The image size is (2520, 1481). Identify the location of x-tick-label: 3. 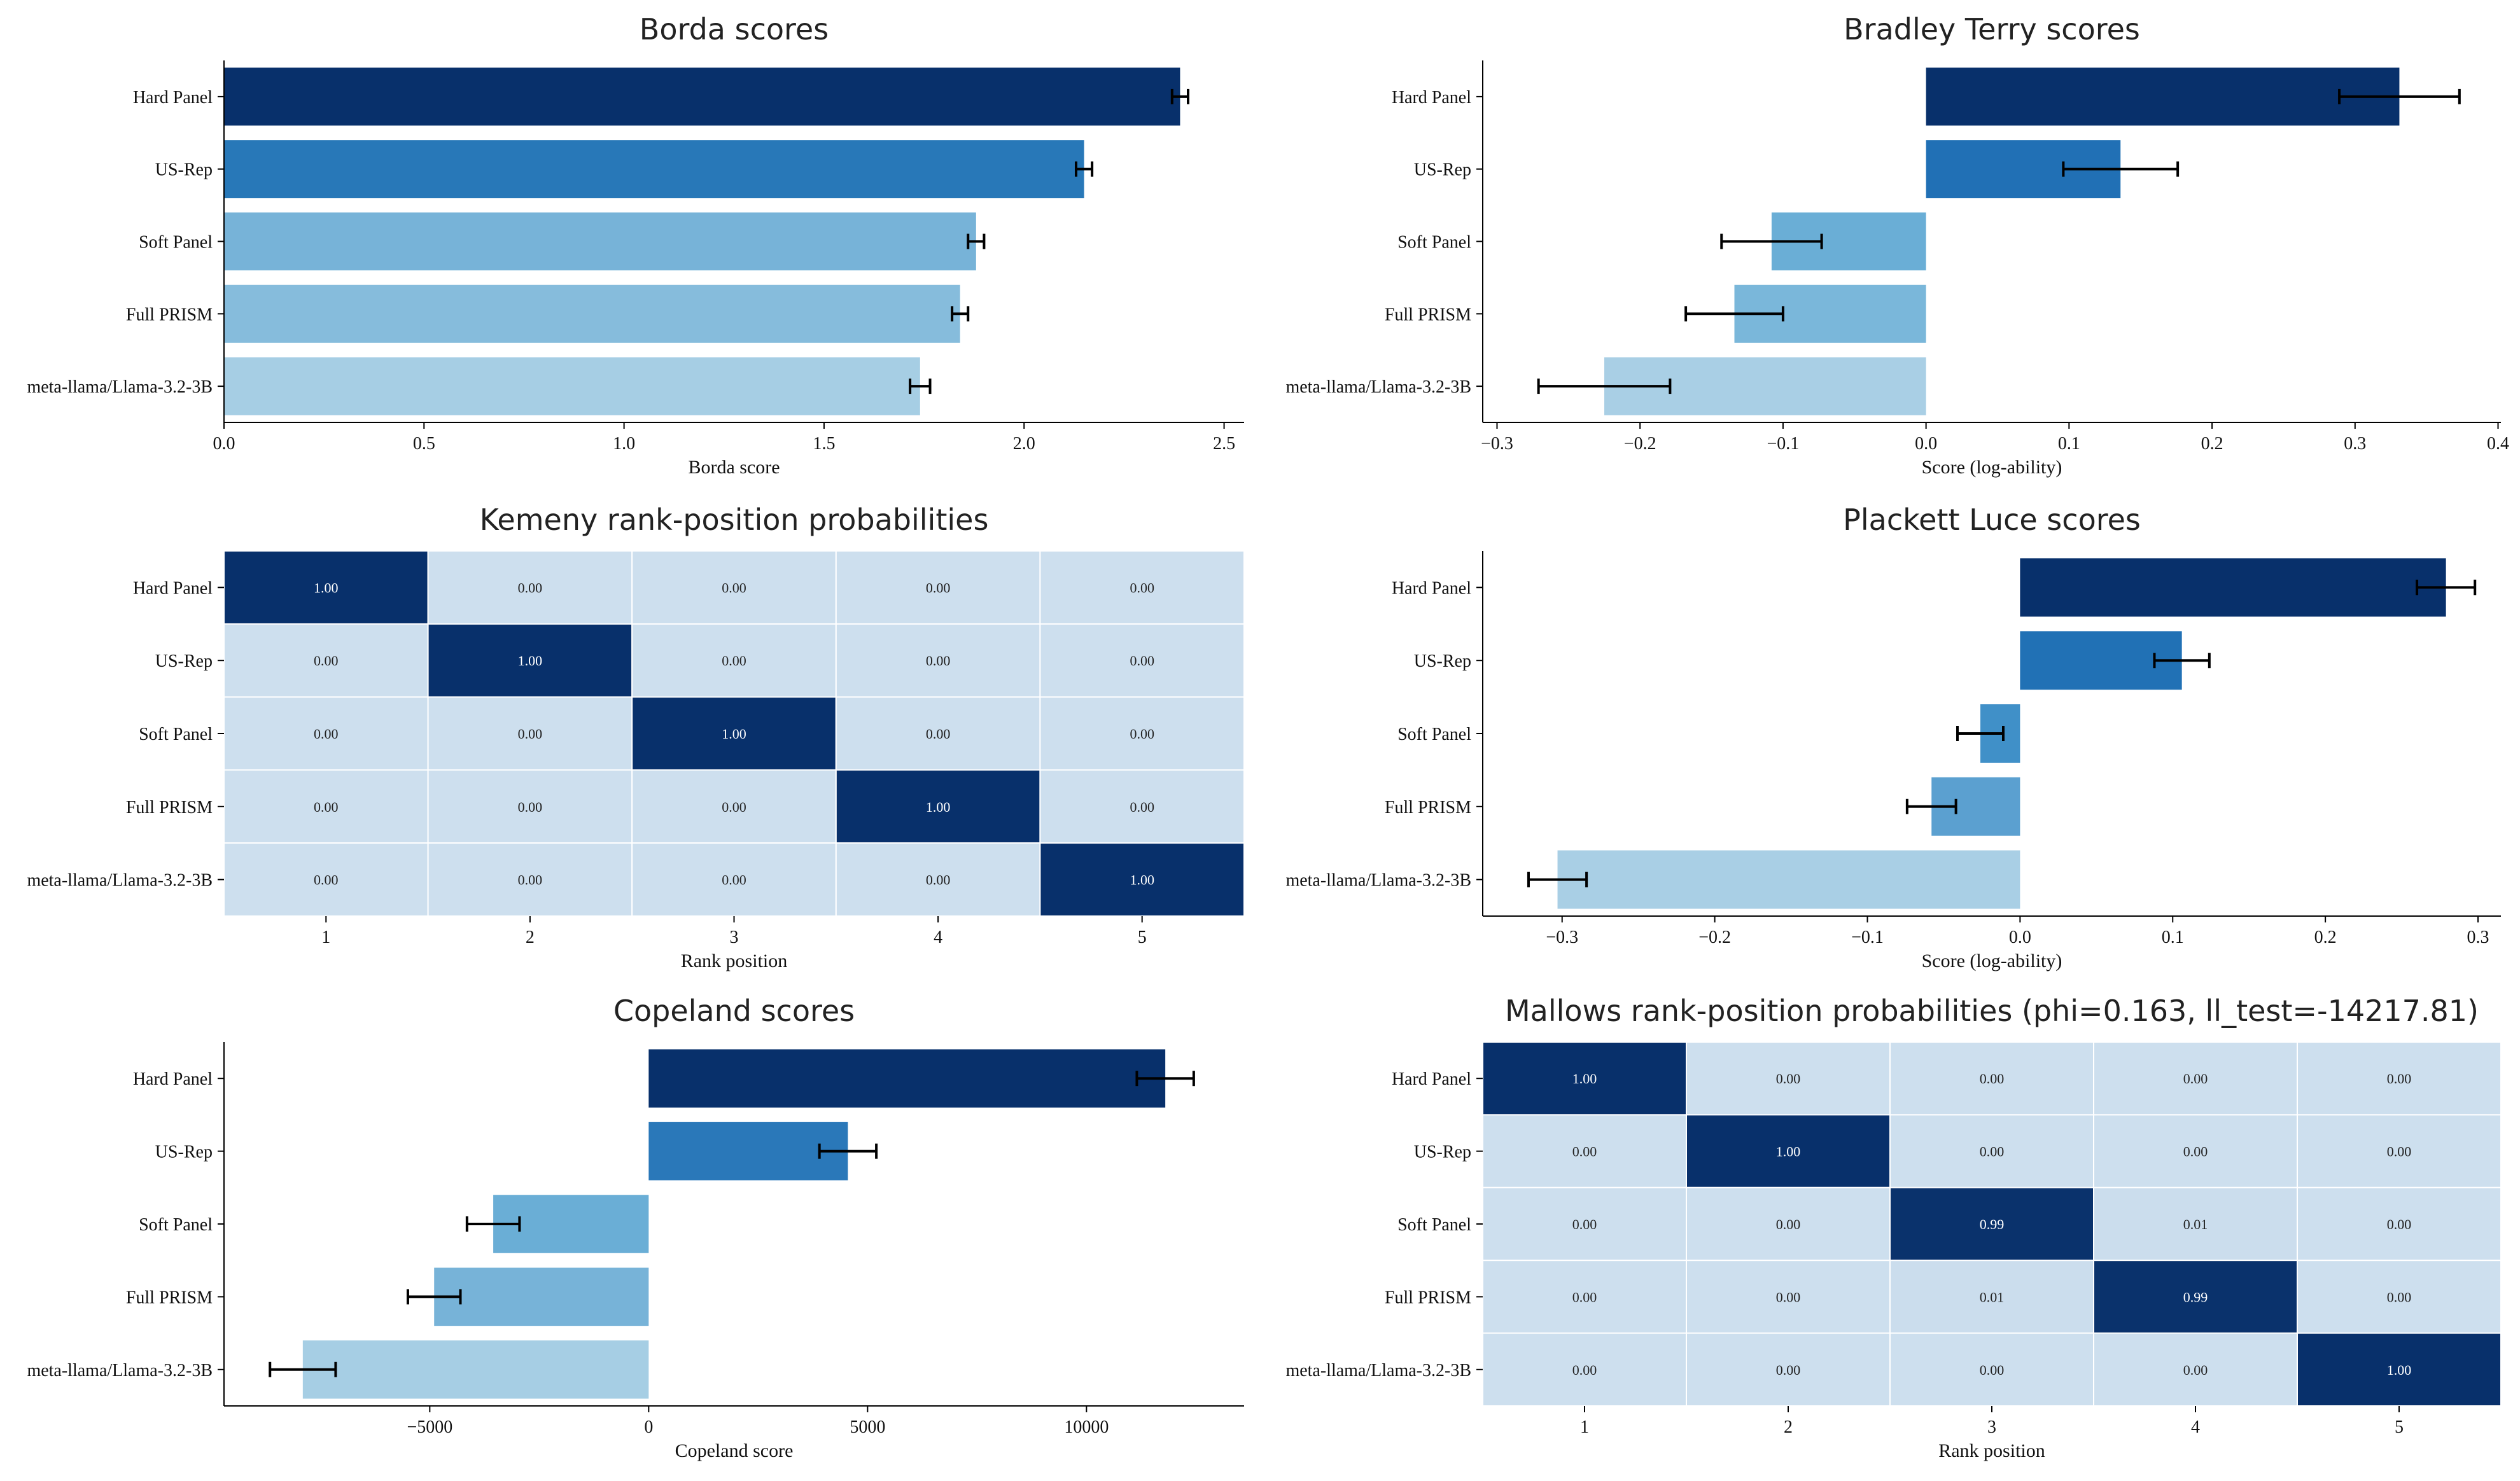
(734, 937).